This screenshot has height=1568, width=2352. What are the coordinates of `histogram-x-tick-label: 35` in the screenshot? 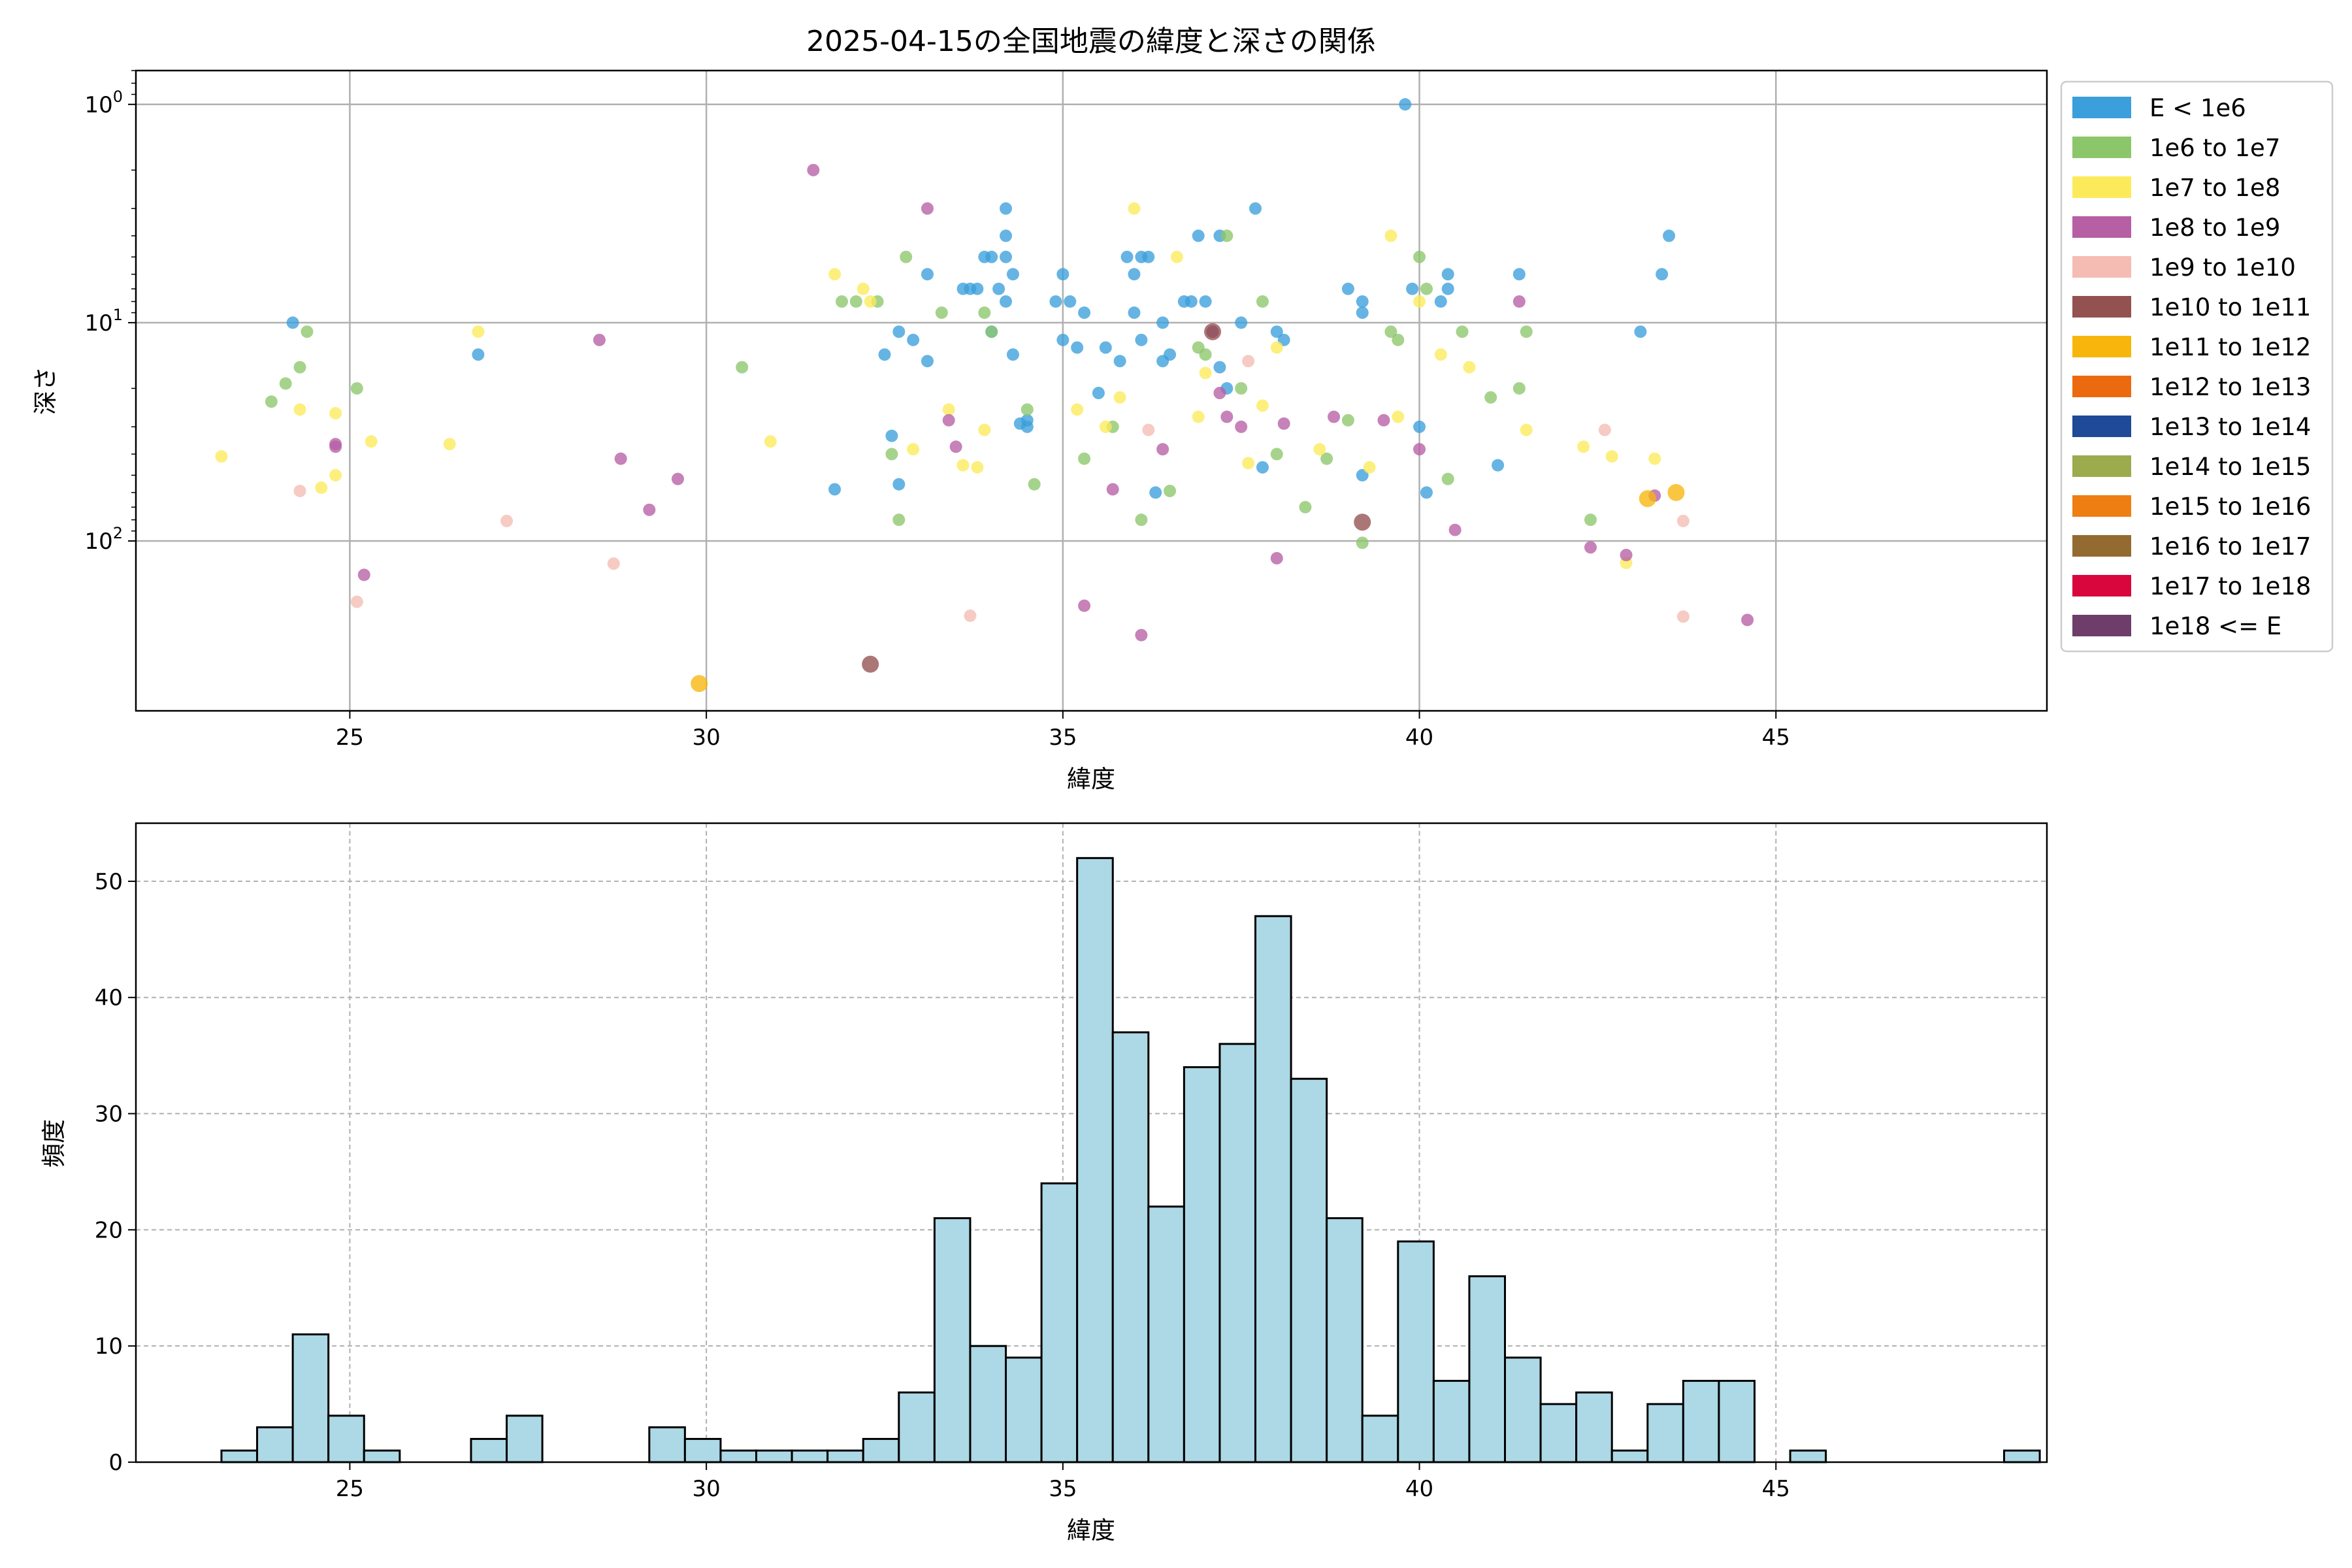 It's located at (1063, 1489).